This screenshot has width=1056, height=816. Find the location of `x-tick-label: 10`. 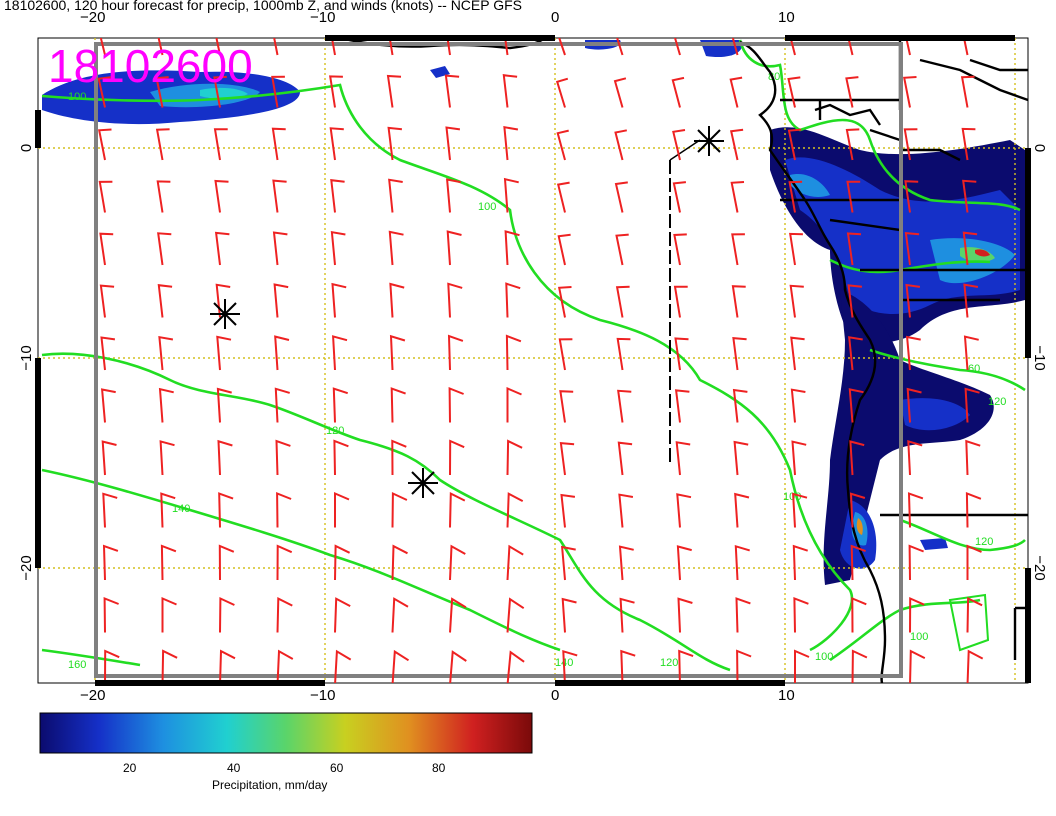

x-tick-label: 10 is located at coordinates (786, 17).